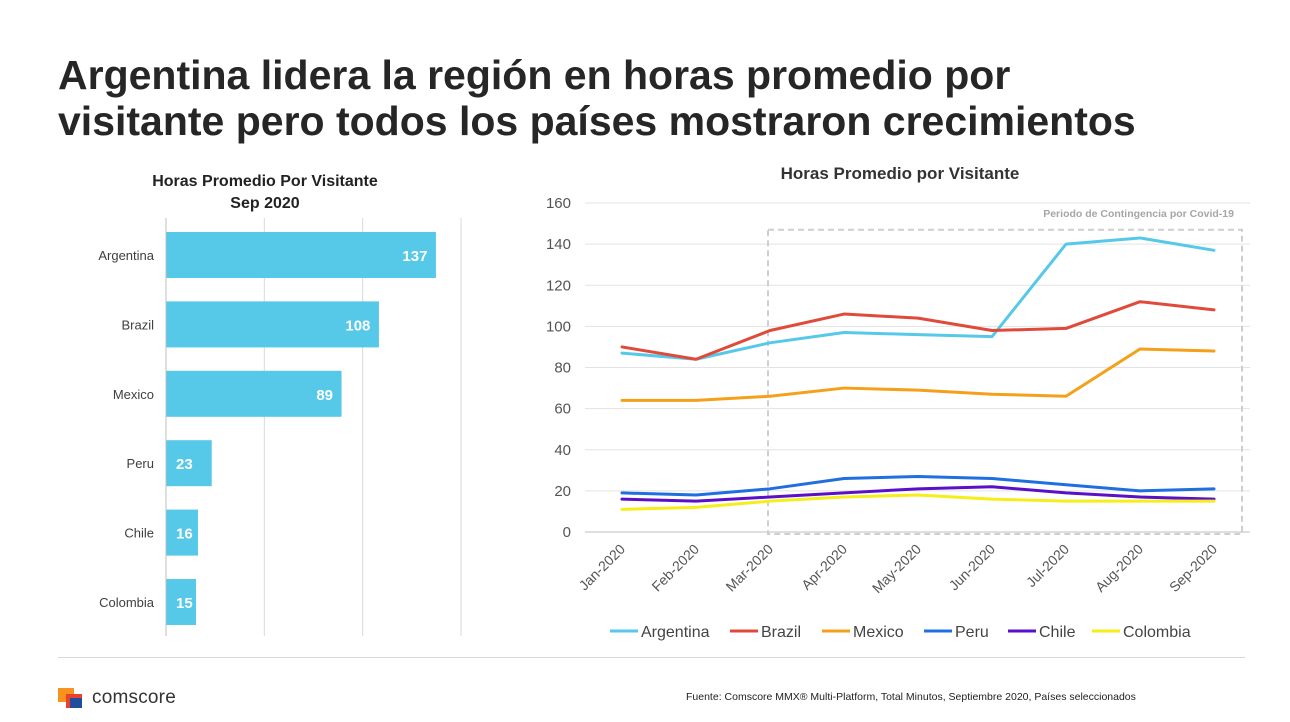 This screenshot has height=722, width=1290. Describe the element at coordinates (918, 494) in the screenshot. I see `series-line-chile` at that location.